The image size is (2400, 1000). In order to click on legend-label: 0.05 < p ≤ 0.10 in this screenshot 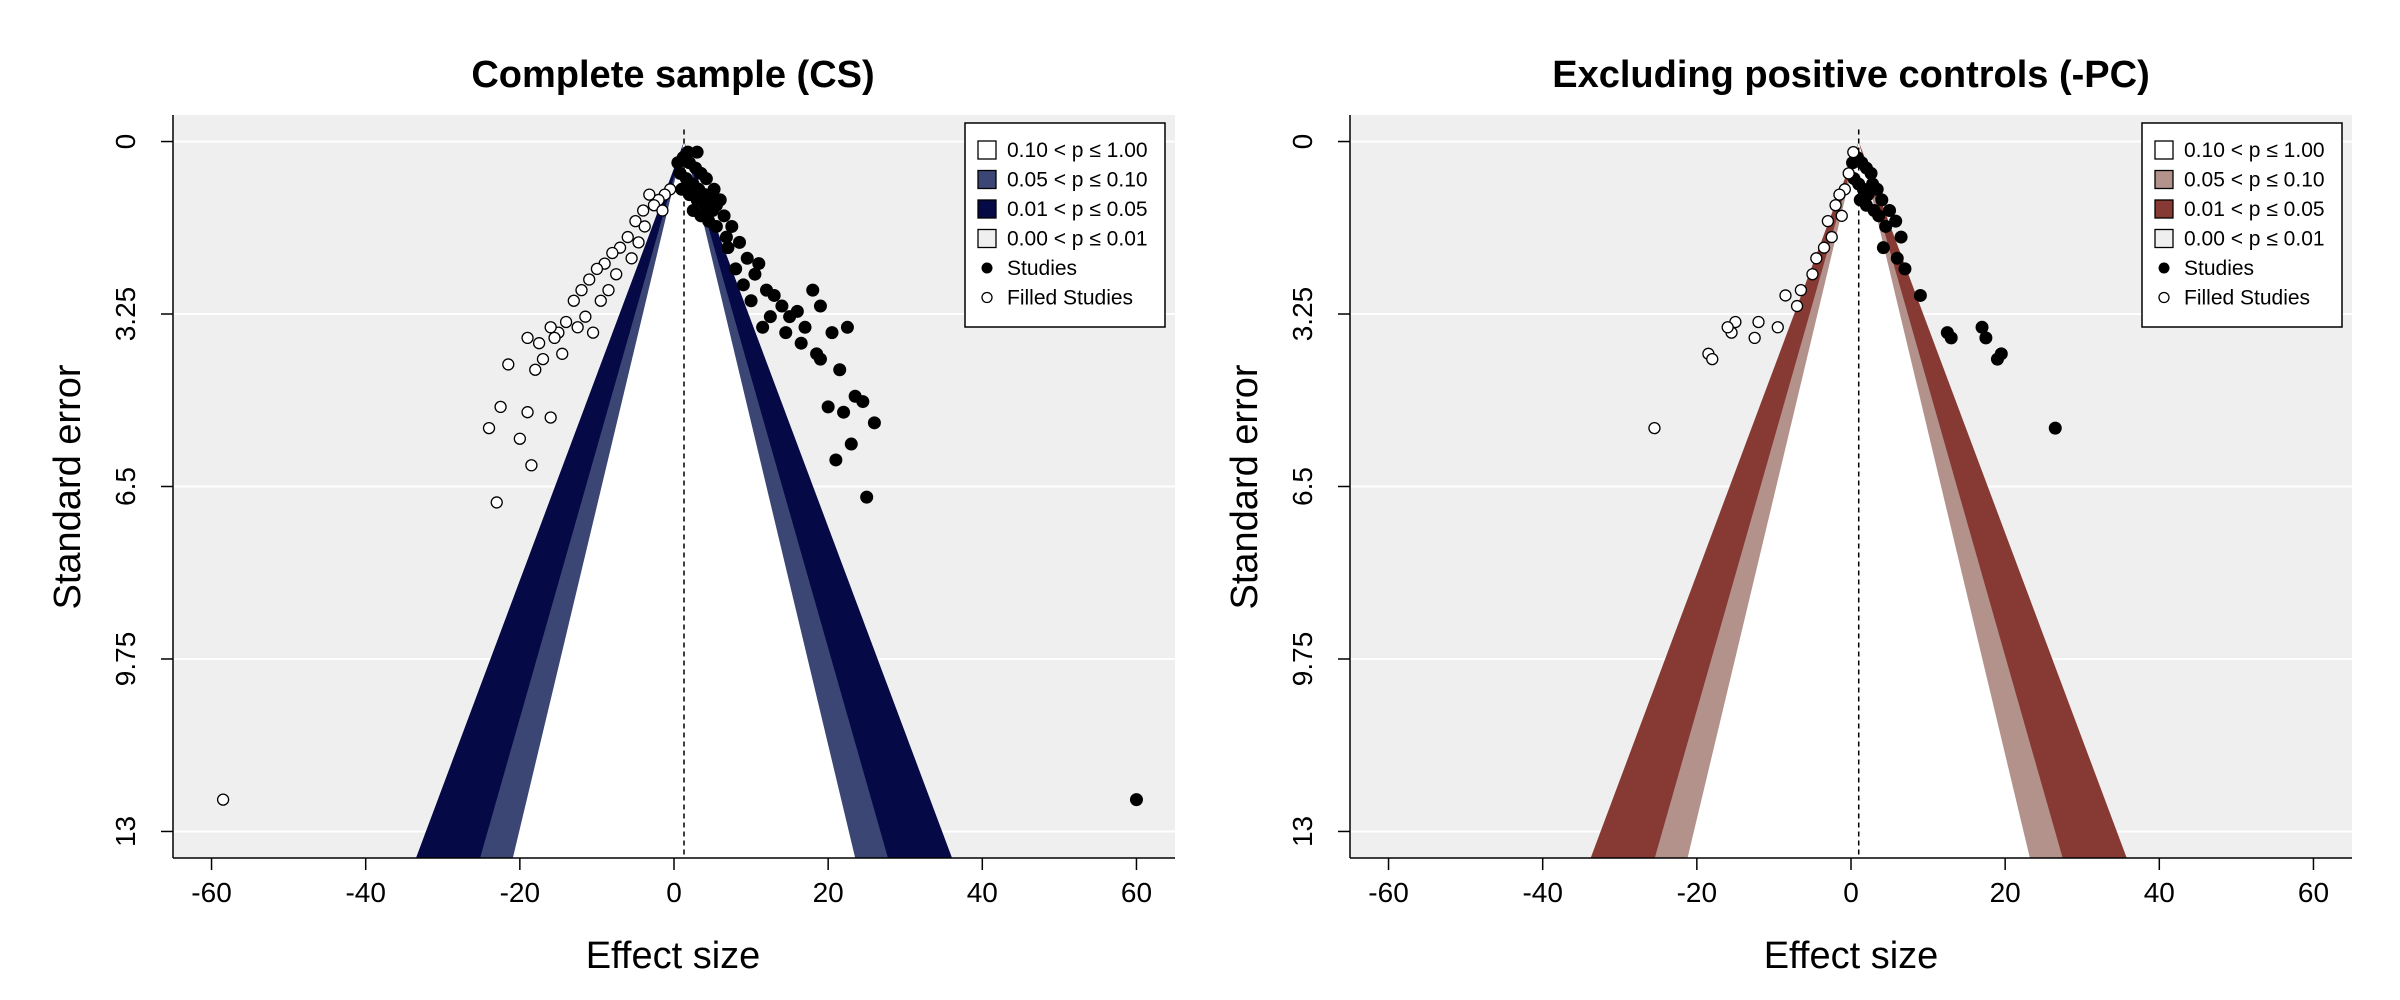, I will do `click(1077, 180)`.